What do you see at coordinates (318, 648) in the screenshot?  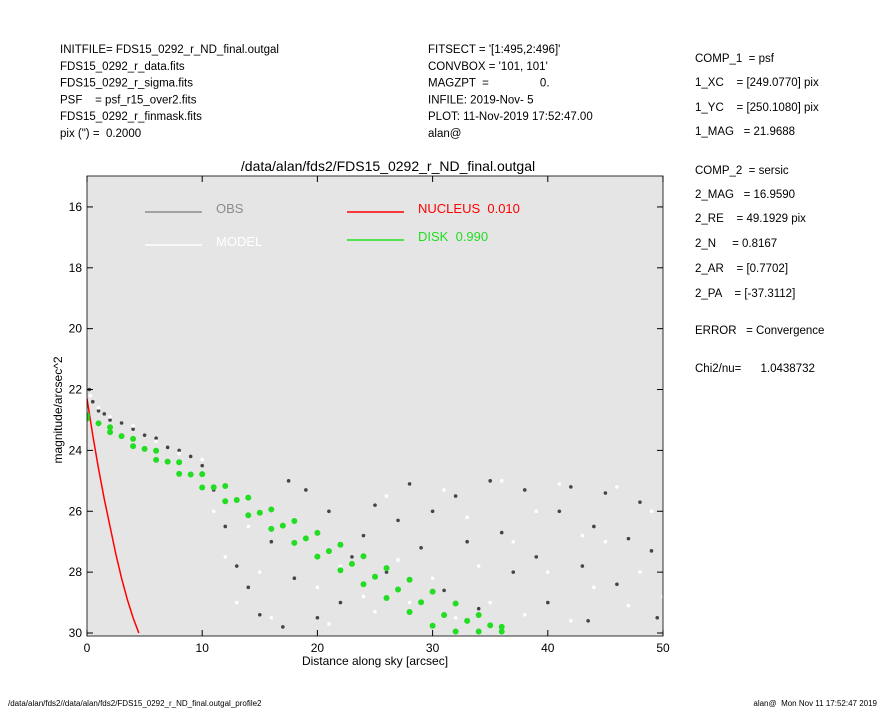 I see `x-tick-label: 20` at bounding box center [318, 648].